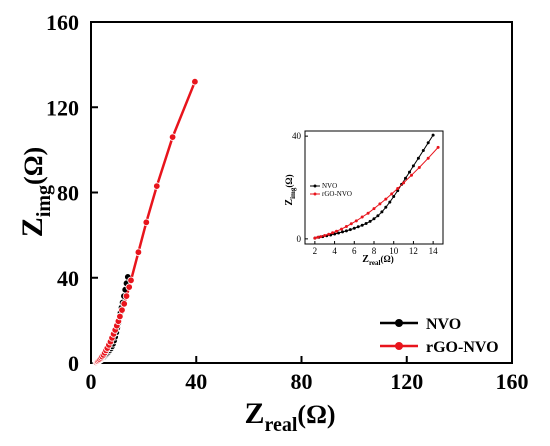 The height and width of the screenshot is (446, 550). Describe the element at coordinates (512, 381) in the screenshot. I see `x-tick-label: 160` at that location.